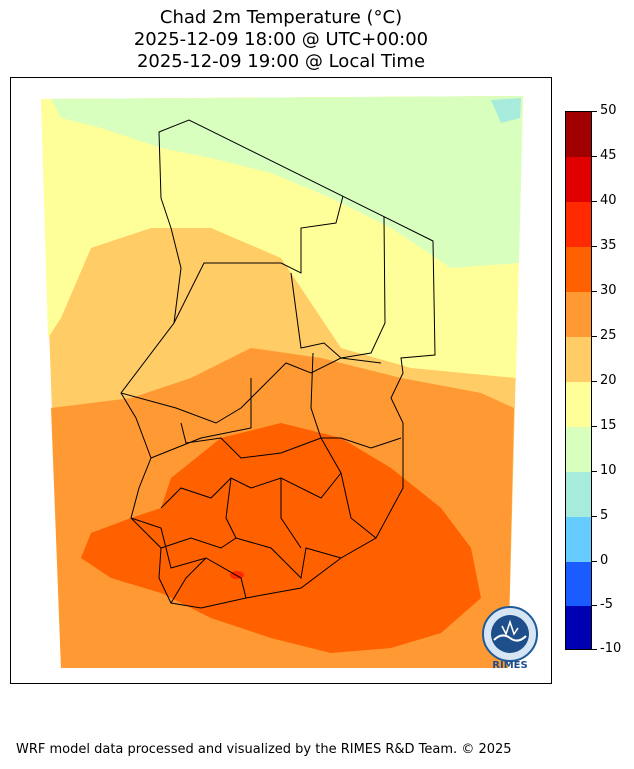  What do you see at coordinates (608, 245) in the screenshot?
I see `colorbar-label: 35` at bounding box center [608, 245].